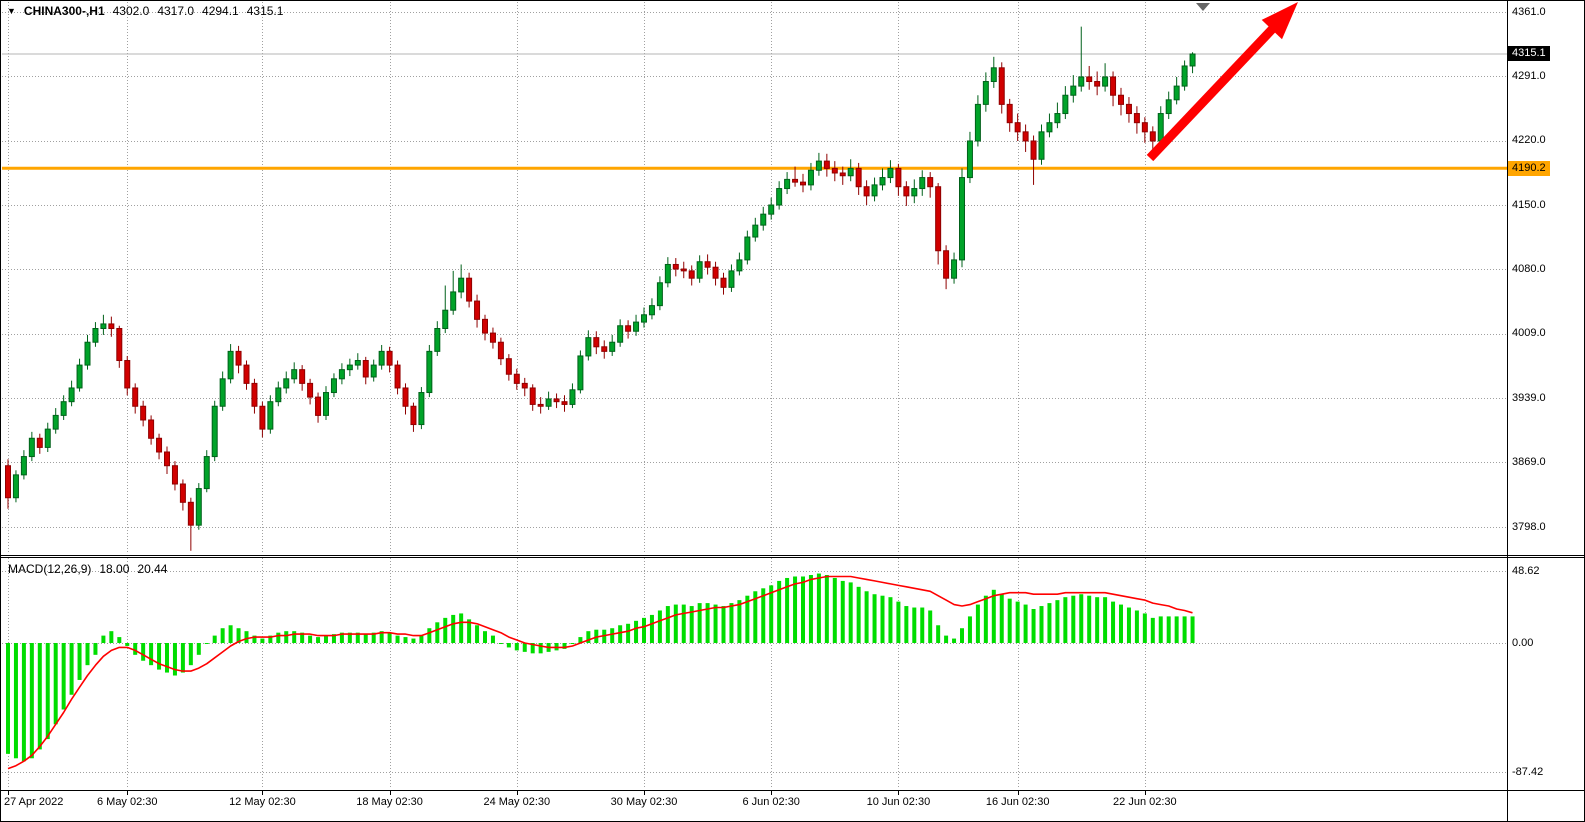 The image size is (1585, 822). What do you see at coordinates (1222, 82) in the screenshot?
I see `trend-arrow-object` at bounding box center [1222, 82].